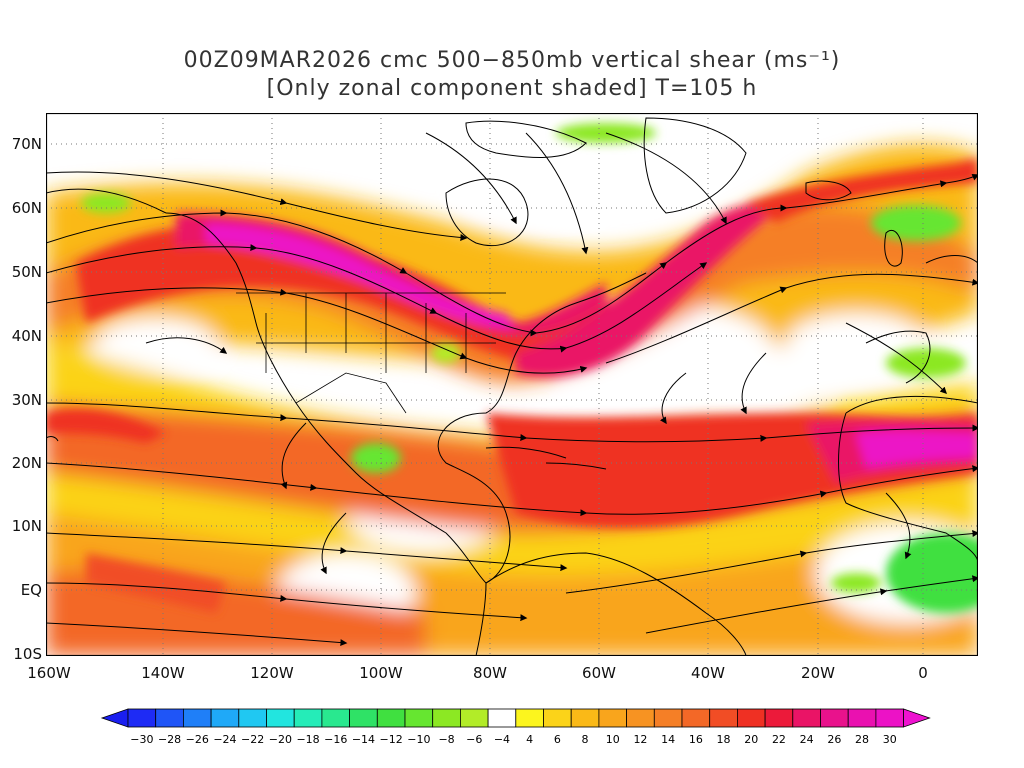  Describe the element at coordinates (490, 673) in the screenshot. I see `lon-label-80w: 80W` at that location.